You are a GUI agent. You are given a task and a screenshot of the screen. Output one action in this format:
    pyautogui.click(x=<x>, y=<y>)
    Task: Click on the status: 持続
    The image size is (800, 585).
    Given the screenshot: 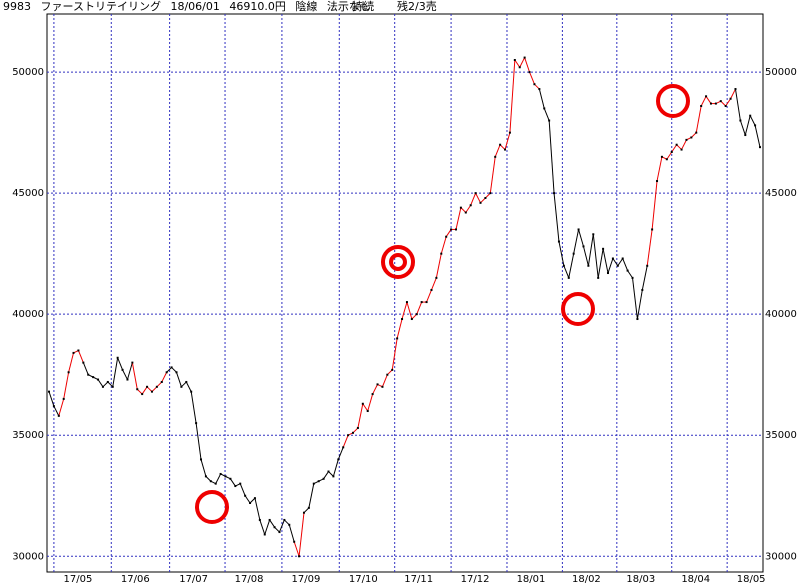 What is the action you would take?
    pyautogui.click(x=363, y=6)
    